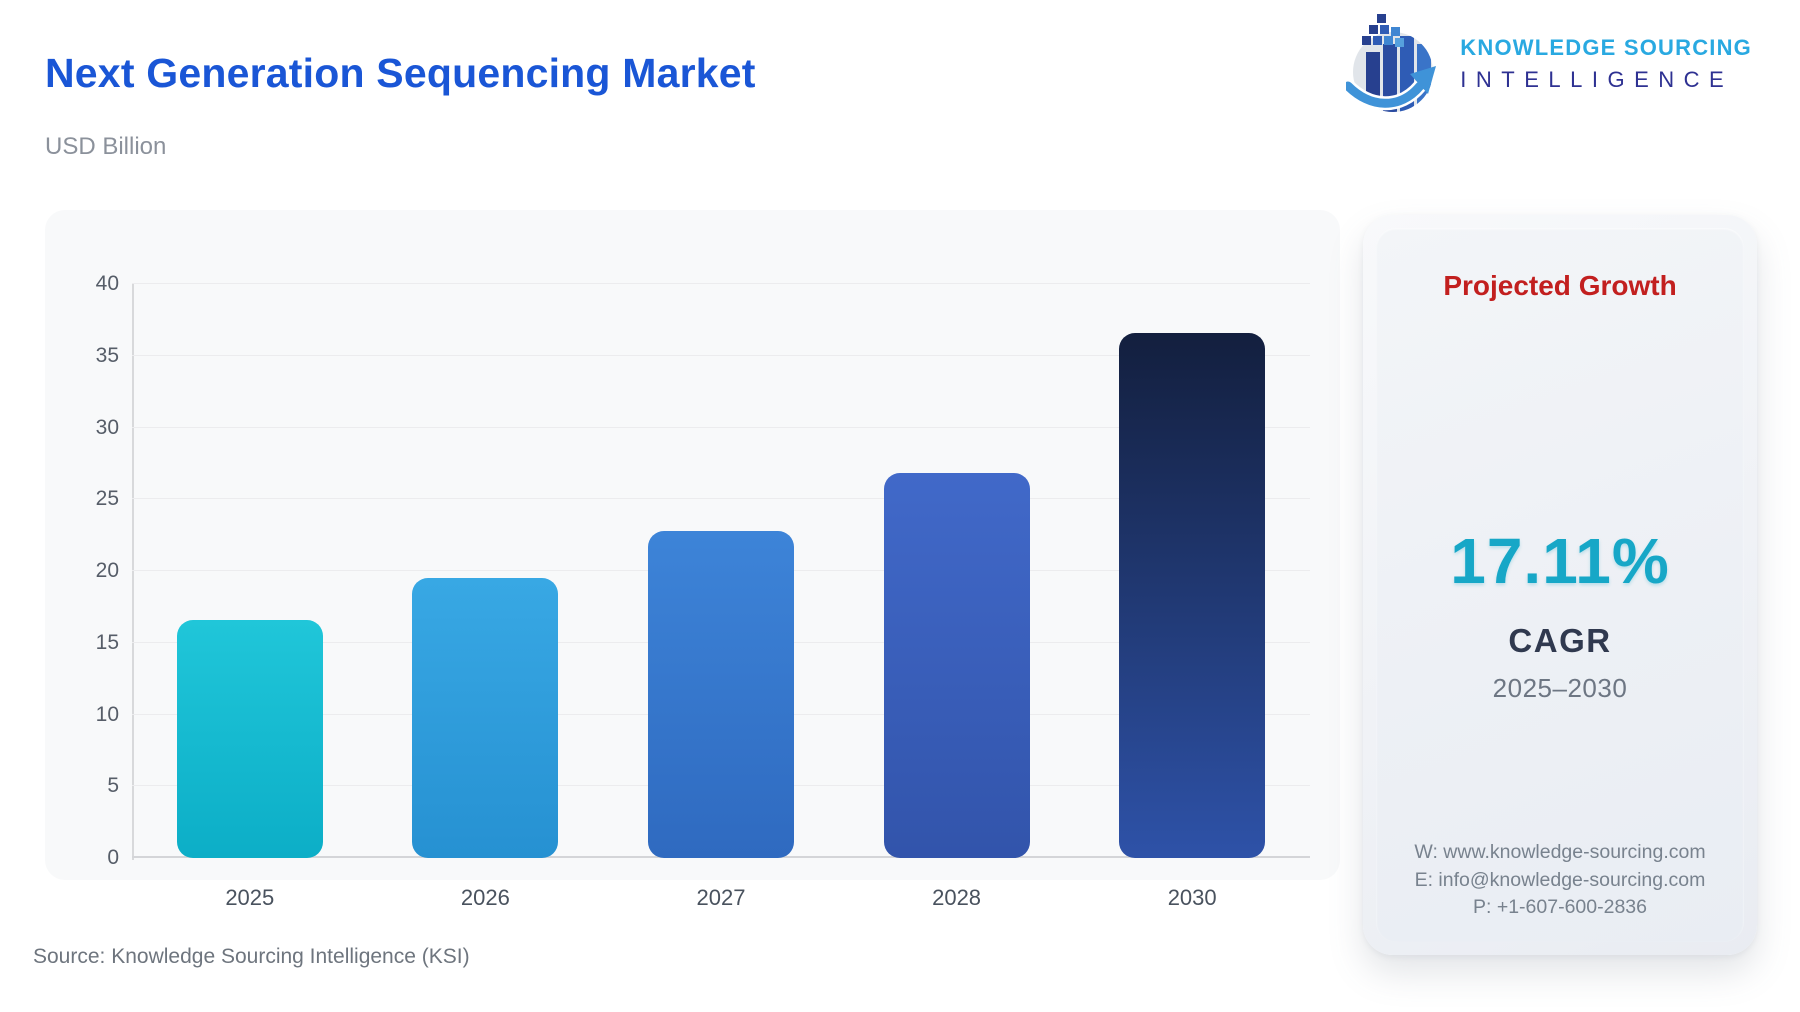  I want to click on y-tick-label-10: 10, so click(107, 714).